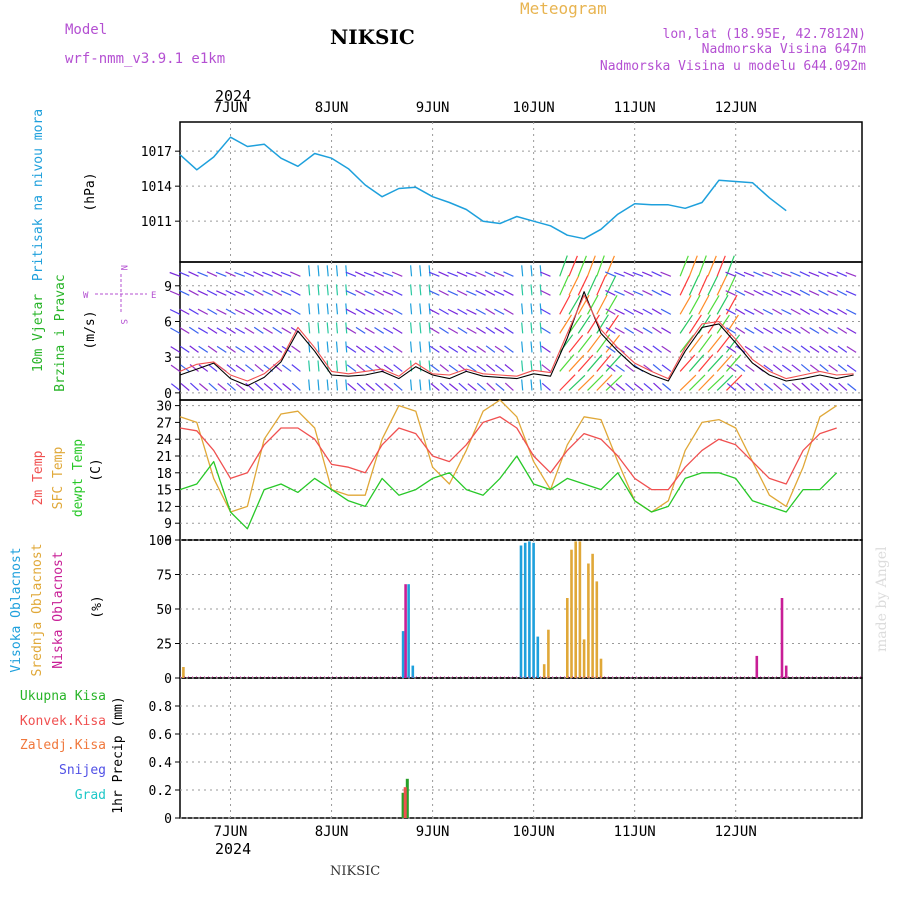 The height and width of the screenshot is (900, 900). What do you see at coordinates (168, 322) in the screenshot?
I see `ytick-label: 6` at bounding box center [168, 322].